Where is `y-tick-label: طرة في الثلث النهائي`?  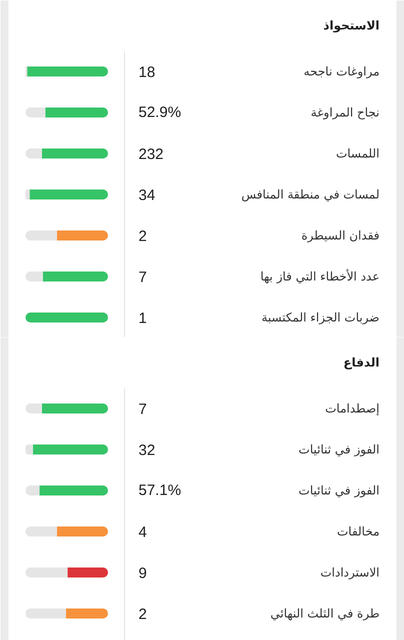
y-tick-label: طرة في الثلث النهائي is located at coordinates (325, 613).